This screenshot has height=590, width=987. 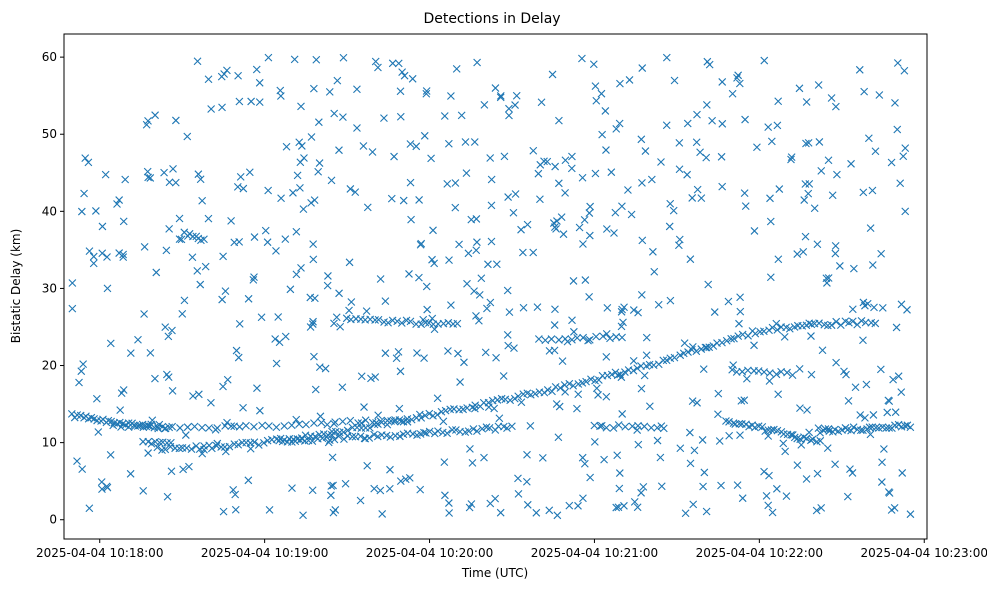 I want to click on chart-title: Detections in Delay, so click(x=491, y=19).